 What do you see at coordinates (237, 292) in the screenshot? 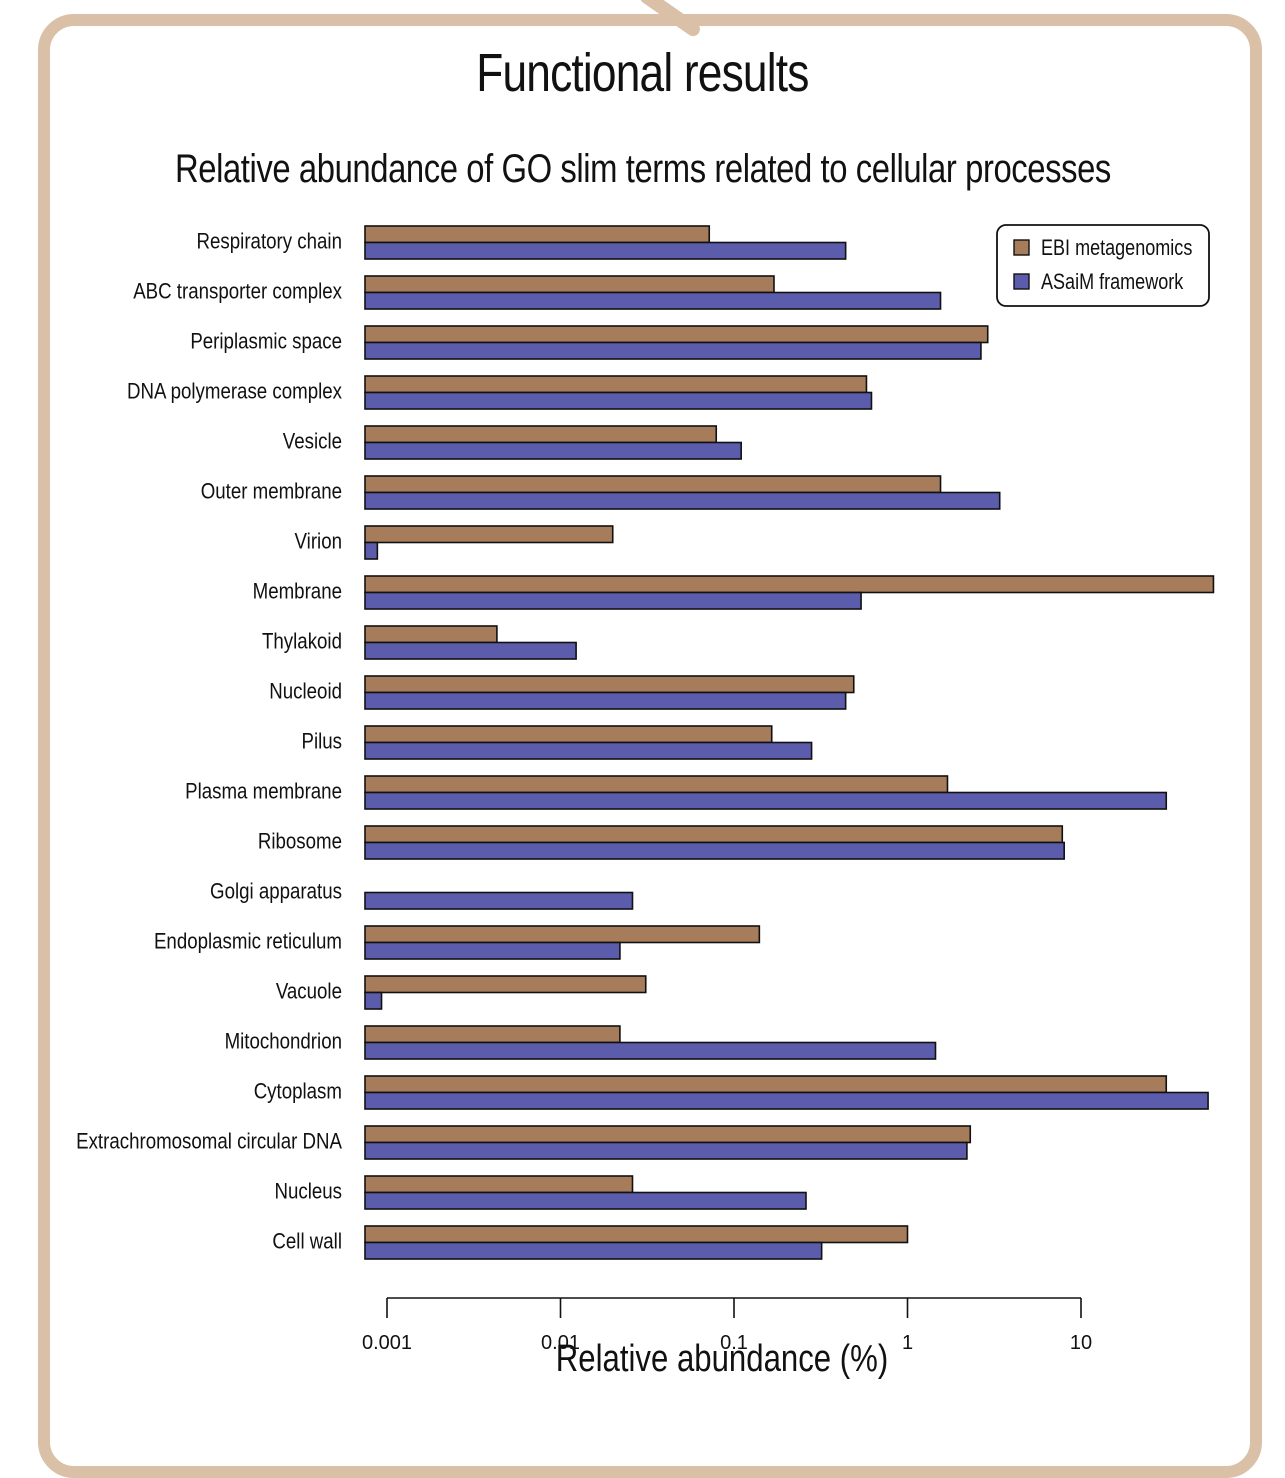
I see `category-label: ABC transporter complex` at bounding box center [237, 292].